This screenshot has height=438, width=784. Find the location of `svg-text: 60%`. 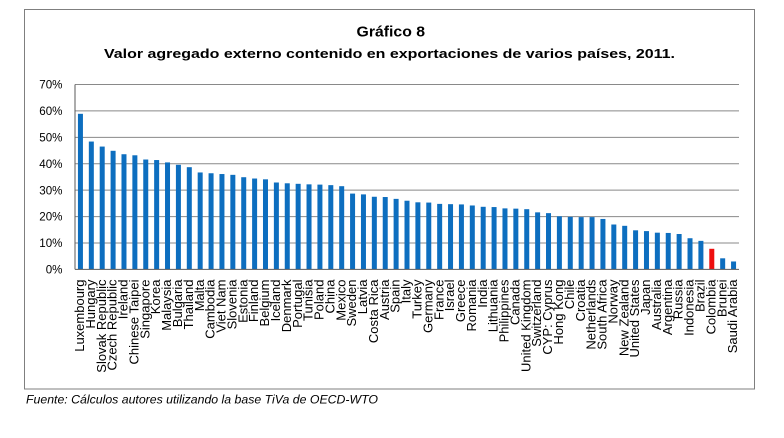

svg-text: 60% is located at coordinates (50, 111).